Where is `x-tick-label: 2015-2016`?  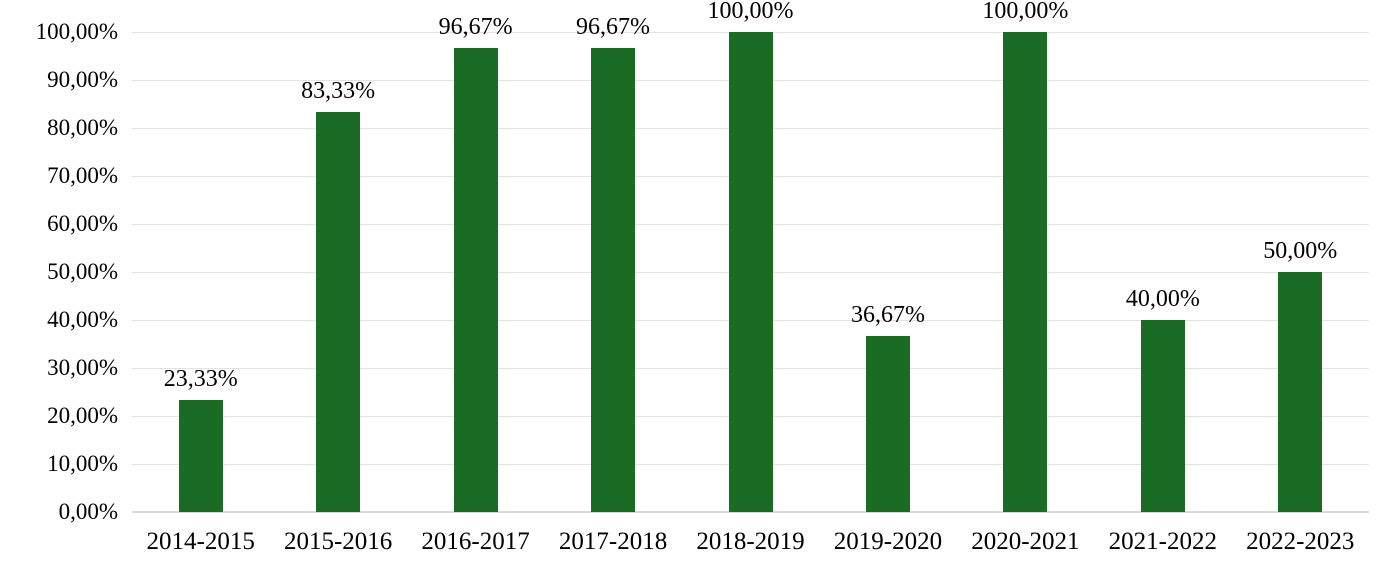 x-tick-label: 2015-2016 is located at coordinates (338, 541).